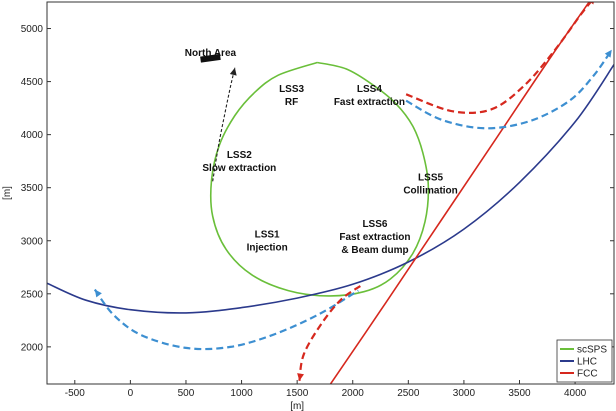  What do you see at coordinates (374, 237) in the screenshot?
I see `annotation-7: LSS6 Fast extraction & Beam dump` at bounding box center [374, 237].